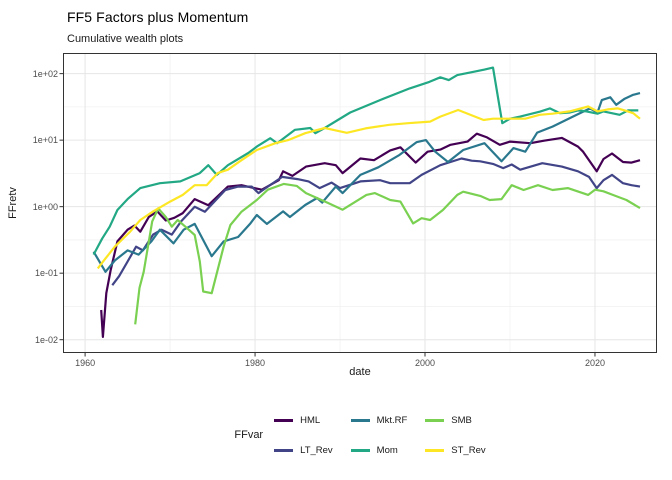 The height and width of the screenshot is (480, 672). Describe the element at coordinates (46, 339) in the screenshot. I see `y-tick-label: 1e-02` at that location.